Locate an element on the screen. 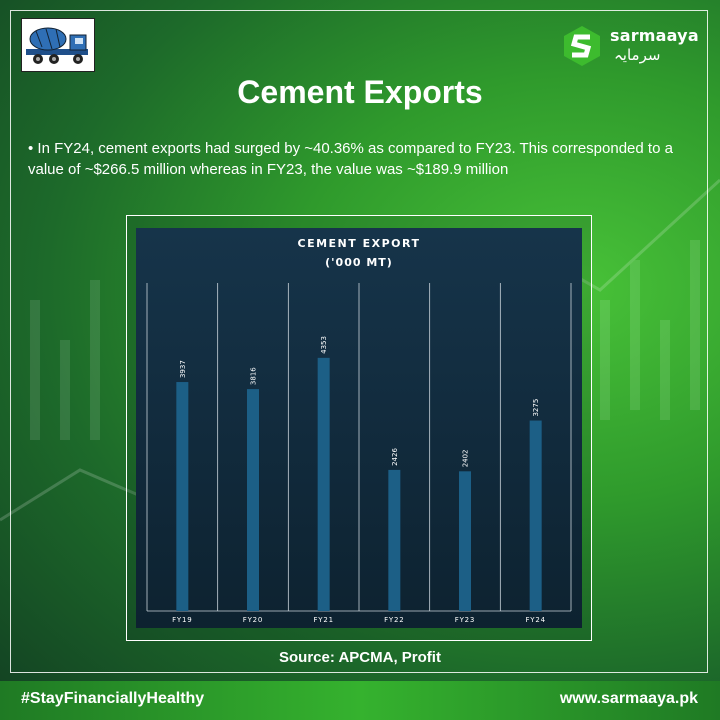  data-label-fy19: 3937 is located at coordinates (183, 369).